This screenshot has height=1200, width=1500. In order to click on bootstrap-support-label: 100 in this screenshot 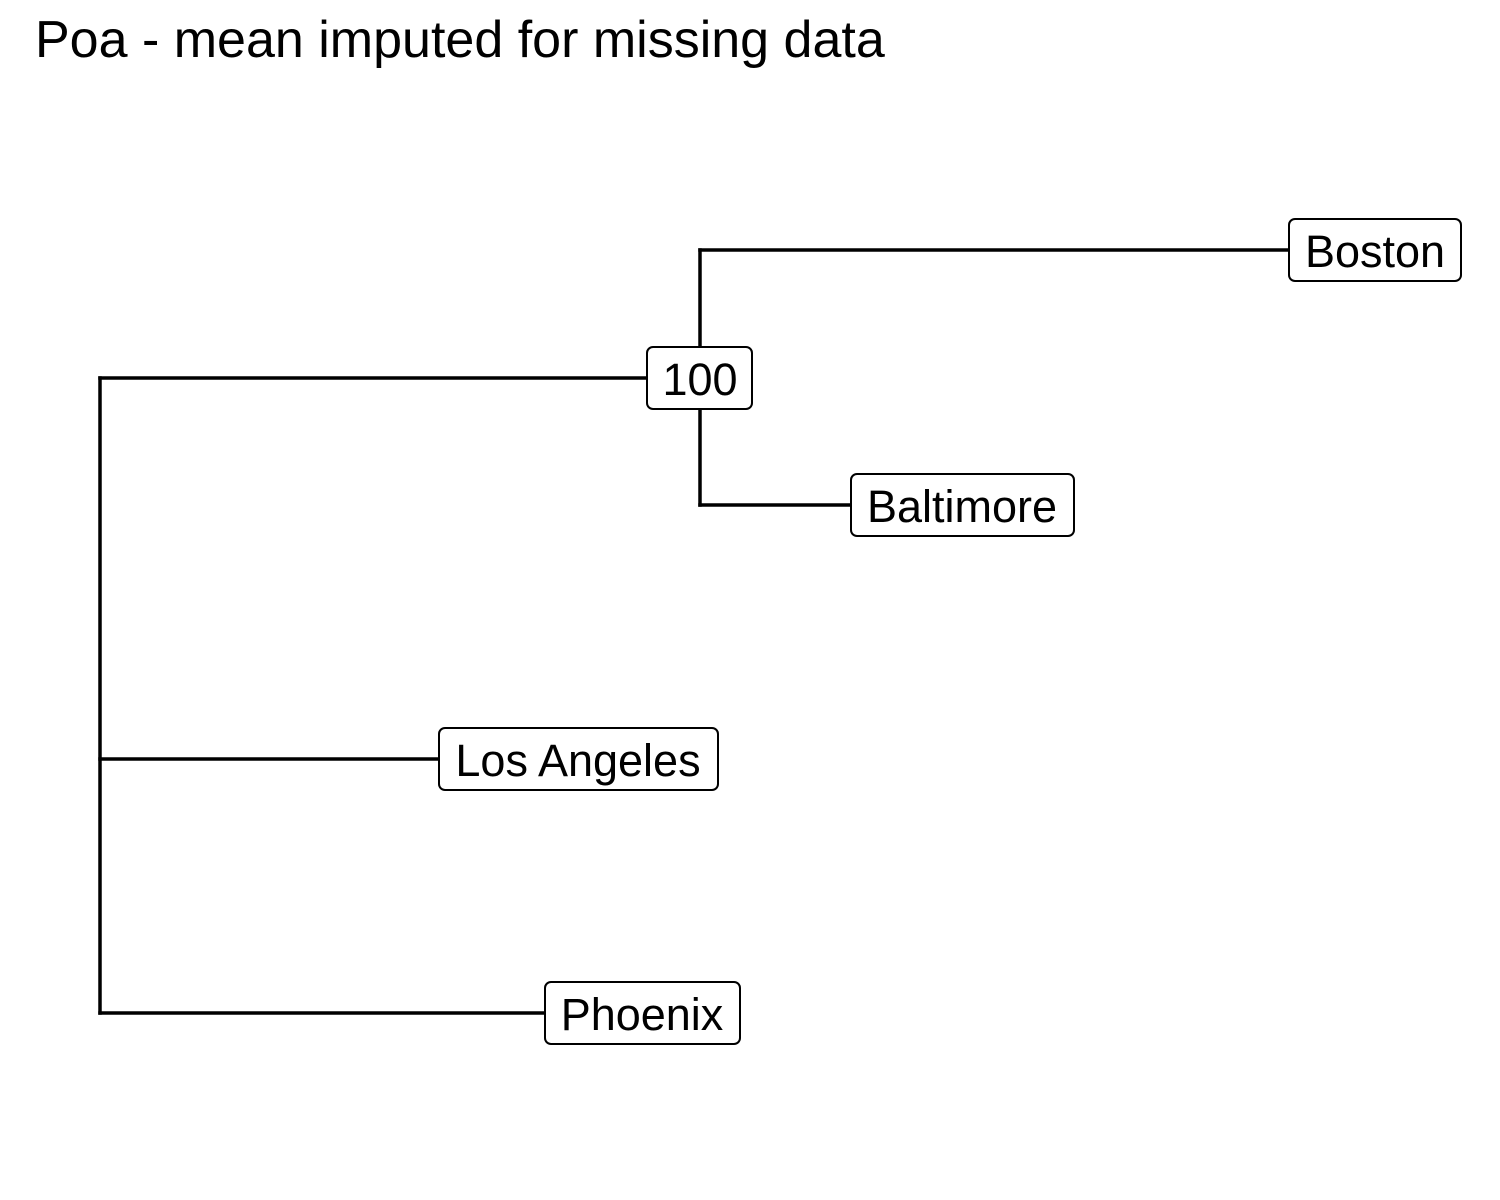, I will do `click(699, 379)`.